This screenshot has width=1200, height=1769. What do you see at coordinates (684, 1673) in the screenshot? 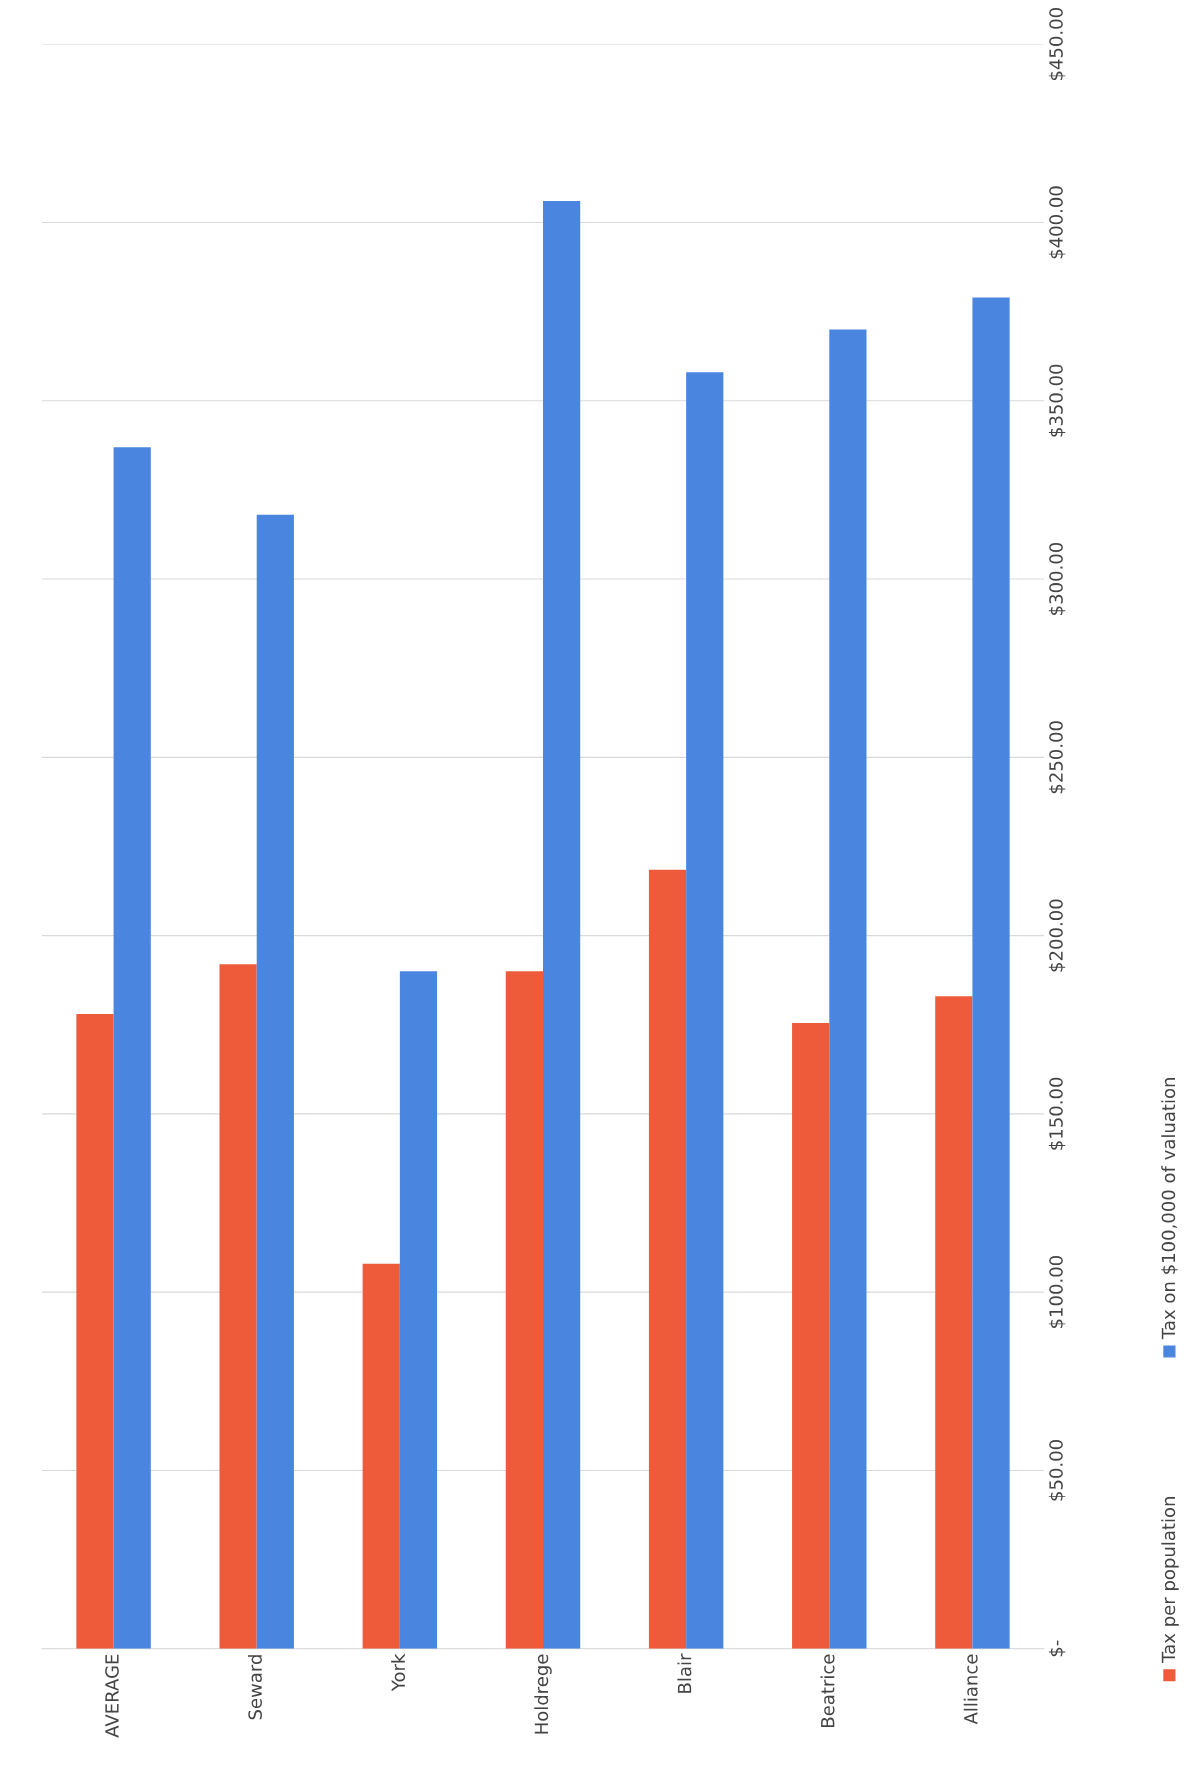
I see `x-tick-label: Blair` at bounding box center [684, 1673].